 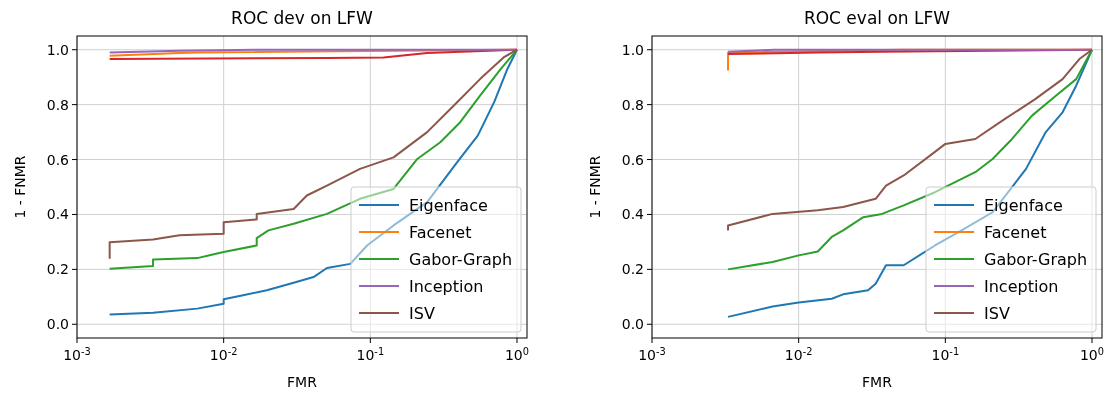 I want to click on chart-title: ROC eval on LFW, so click(x=877, y=18).